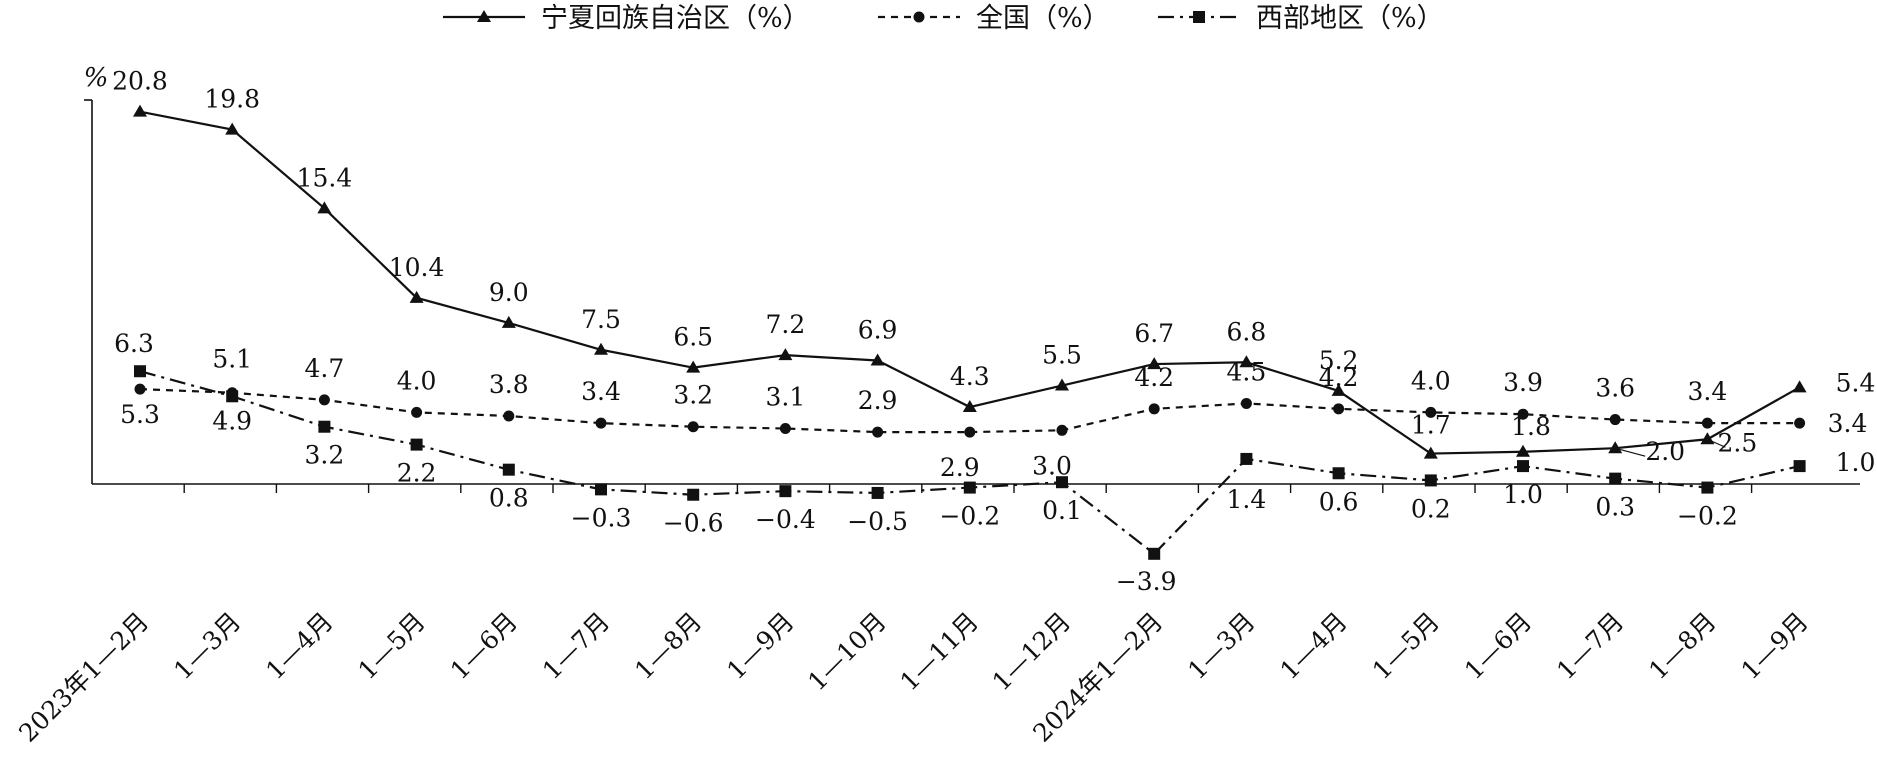  I want to click on data-label: 4.7, so click(325, 368).